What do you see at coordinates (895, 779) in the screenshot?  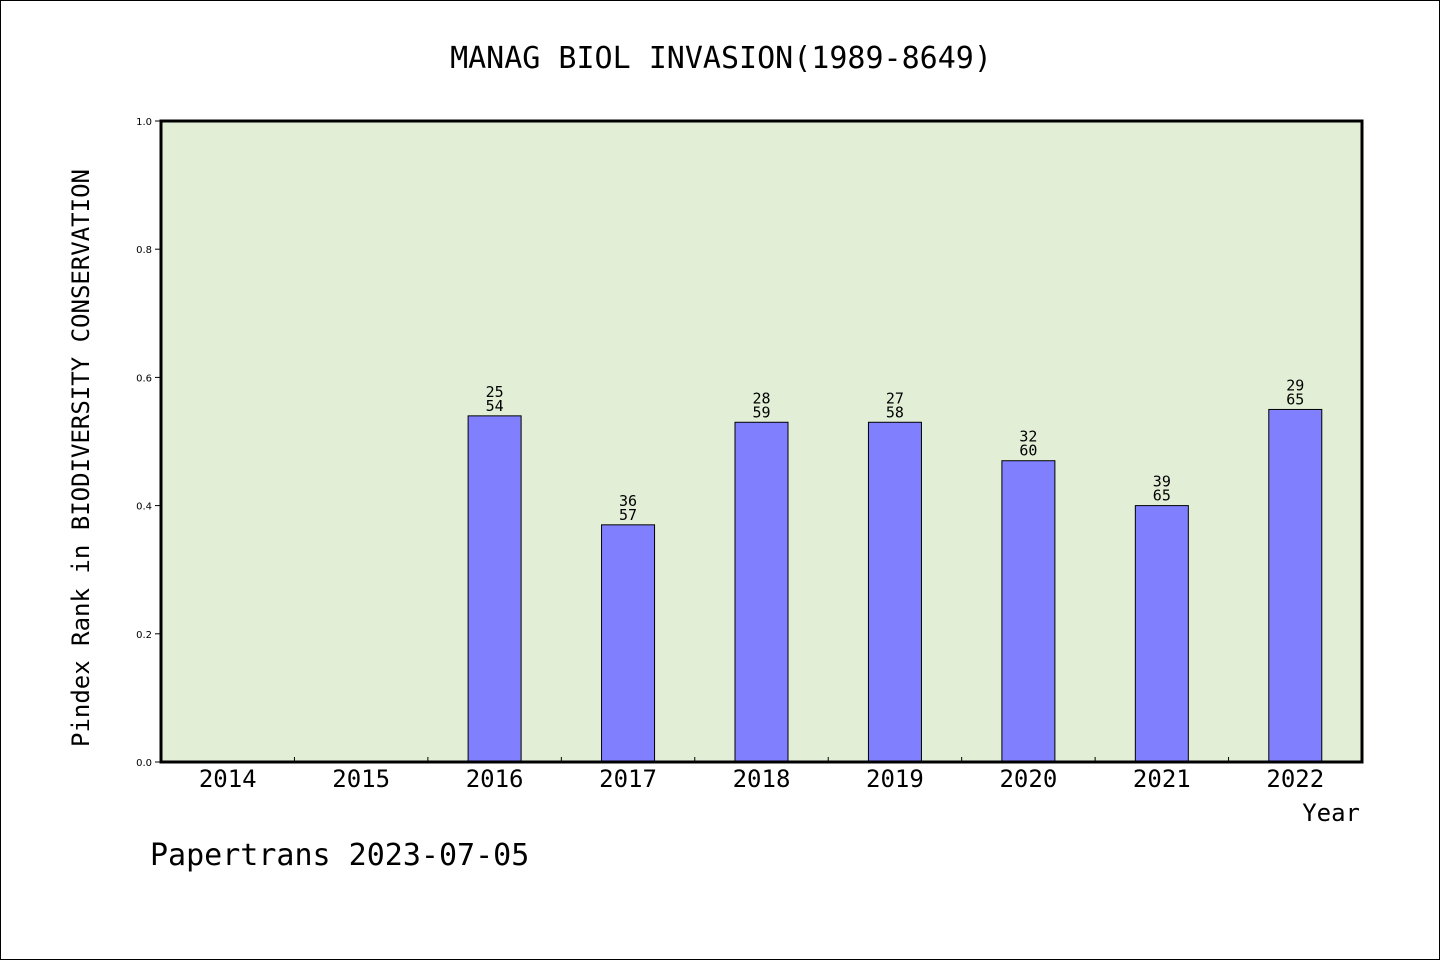 I see `x-tick-label: 2019` at bounding box center [895, 779].